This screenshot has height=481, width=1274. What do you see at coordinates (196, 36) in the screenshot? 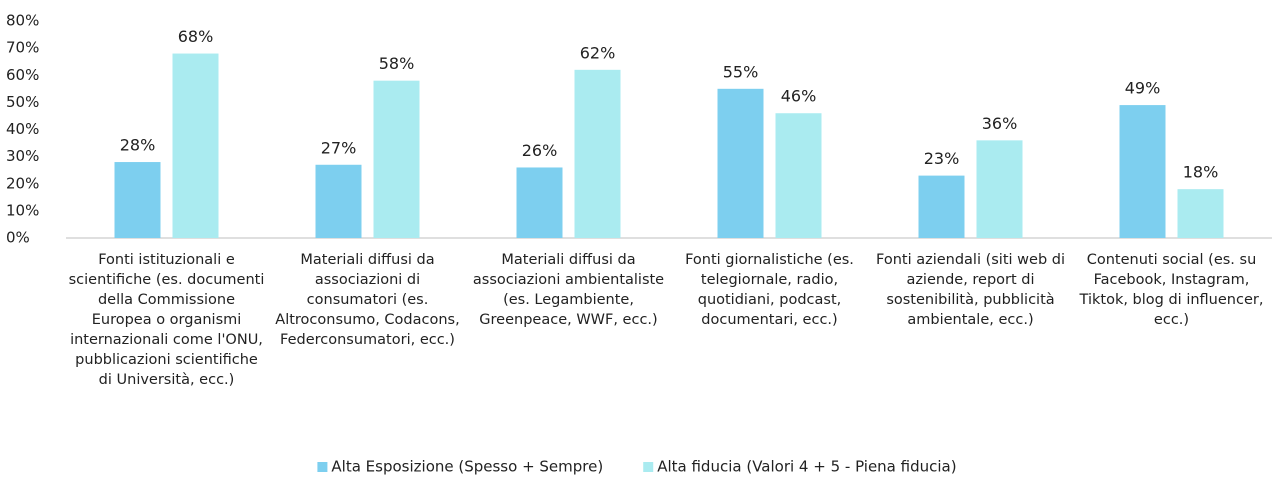
I see `value-label: 68%` at bounding box center [196, 36].